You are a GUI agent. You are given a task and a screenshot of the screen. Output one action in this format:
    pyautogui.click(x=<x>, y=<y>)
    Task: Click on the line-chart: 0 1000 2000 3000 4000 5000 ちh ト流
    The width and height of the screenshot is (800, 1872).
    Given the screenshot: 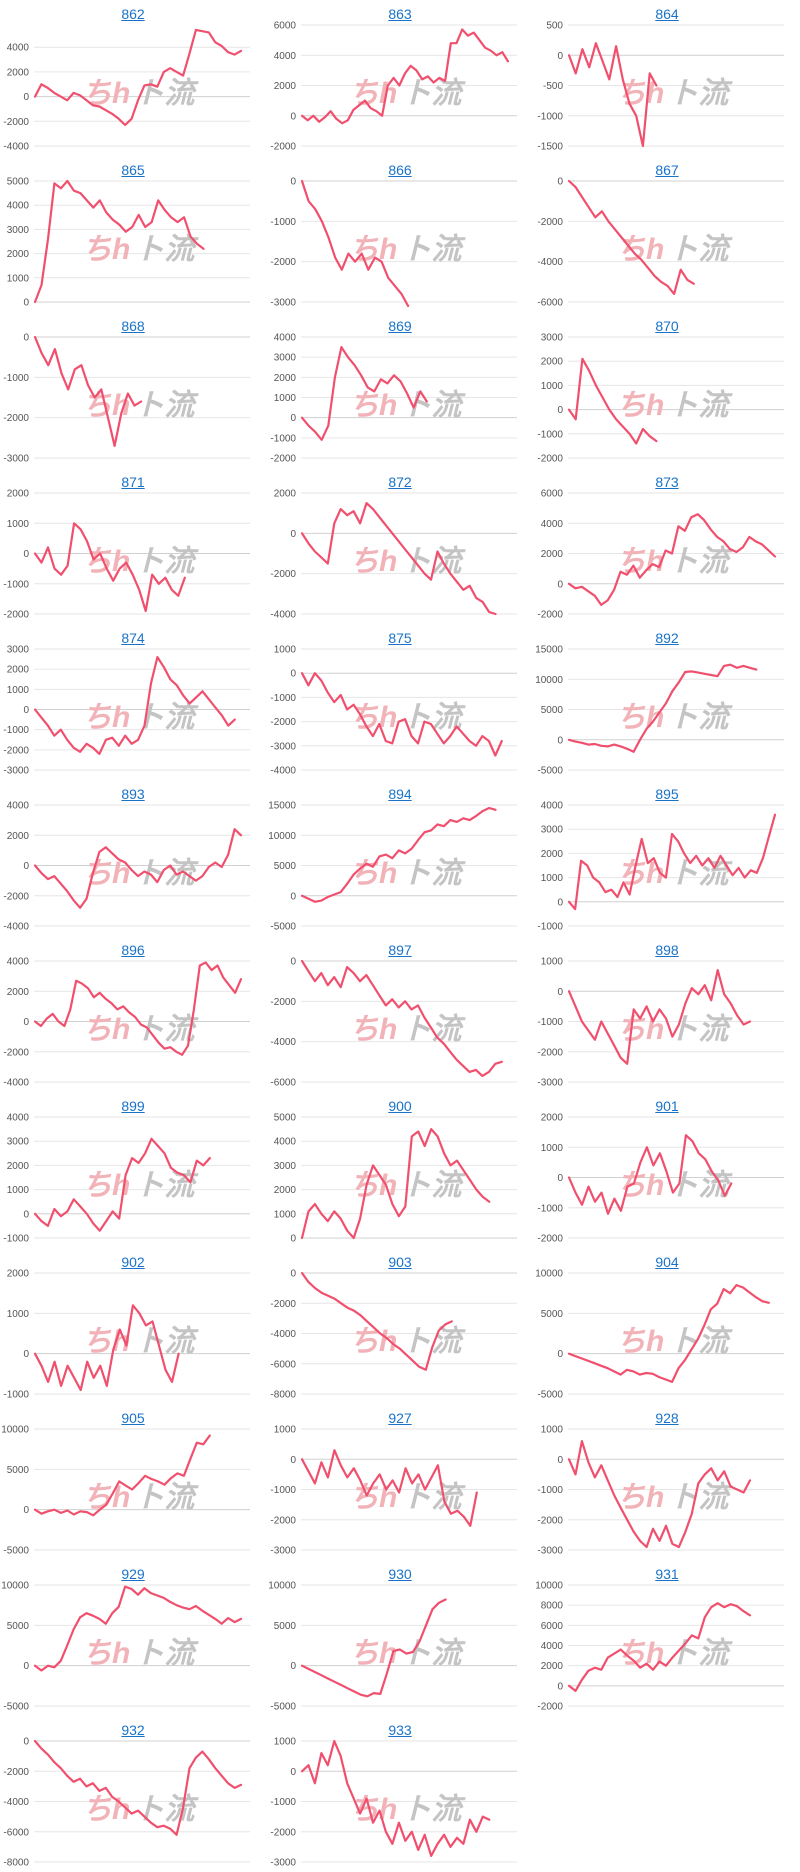 What is the action you would take?
    pyautogui.click(x=128, y=243)
    